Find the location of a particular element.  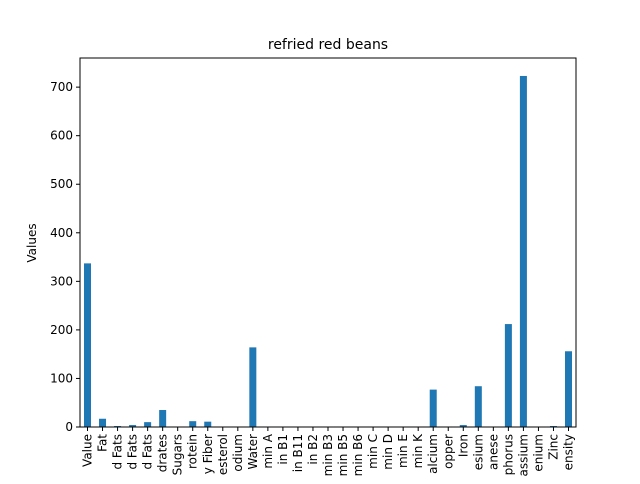

x-tick-label: phorus is located at coordinates (508, 454).